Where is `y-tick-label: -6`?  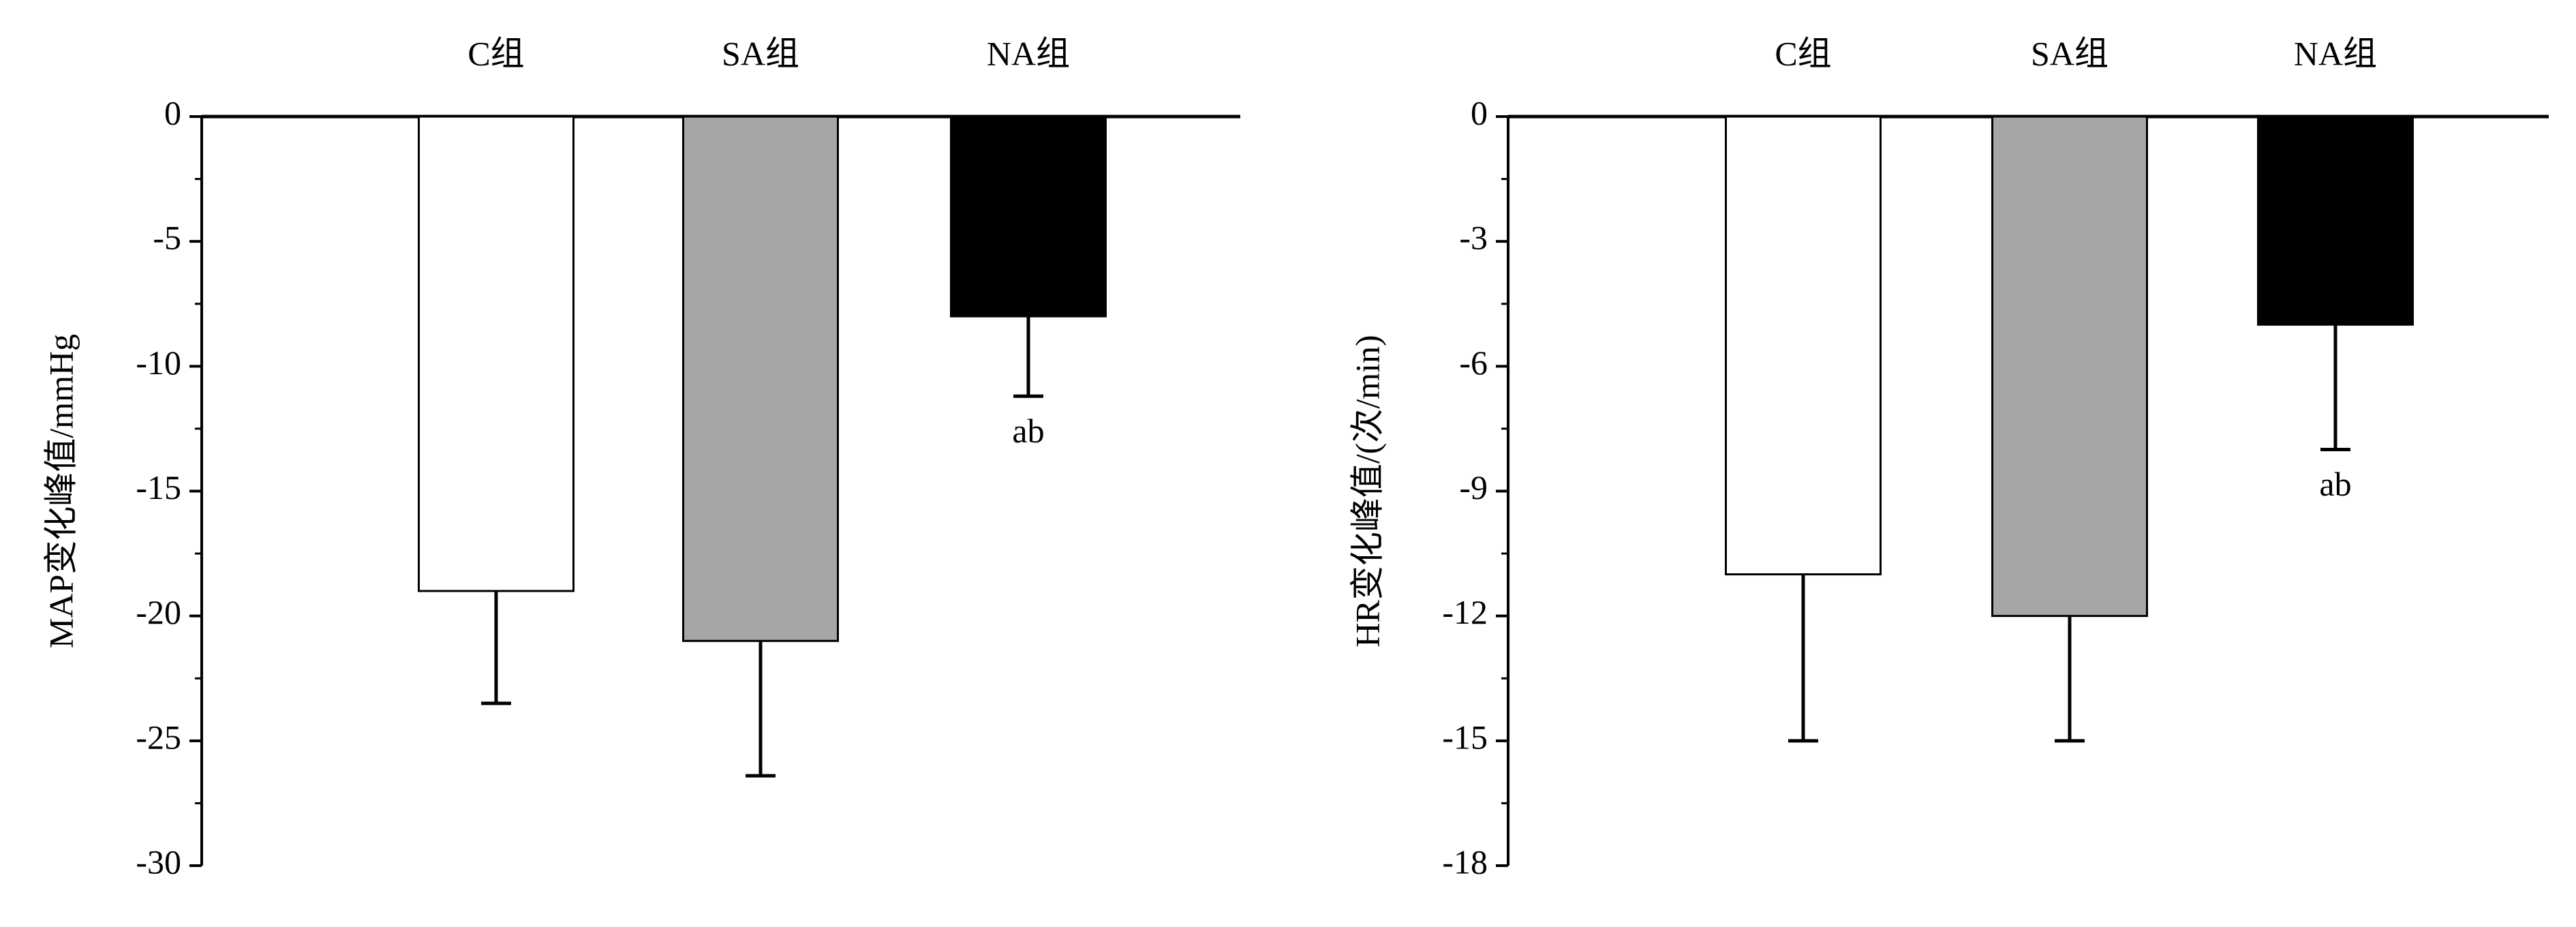
y-tick-label: -6 is located at coordinates (1474, 363).